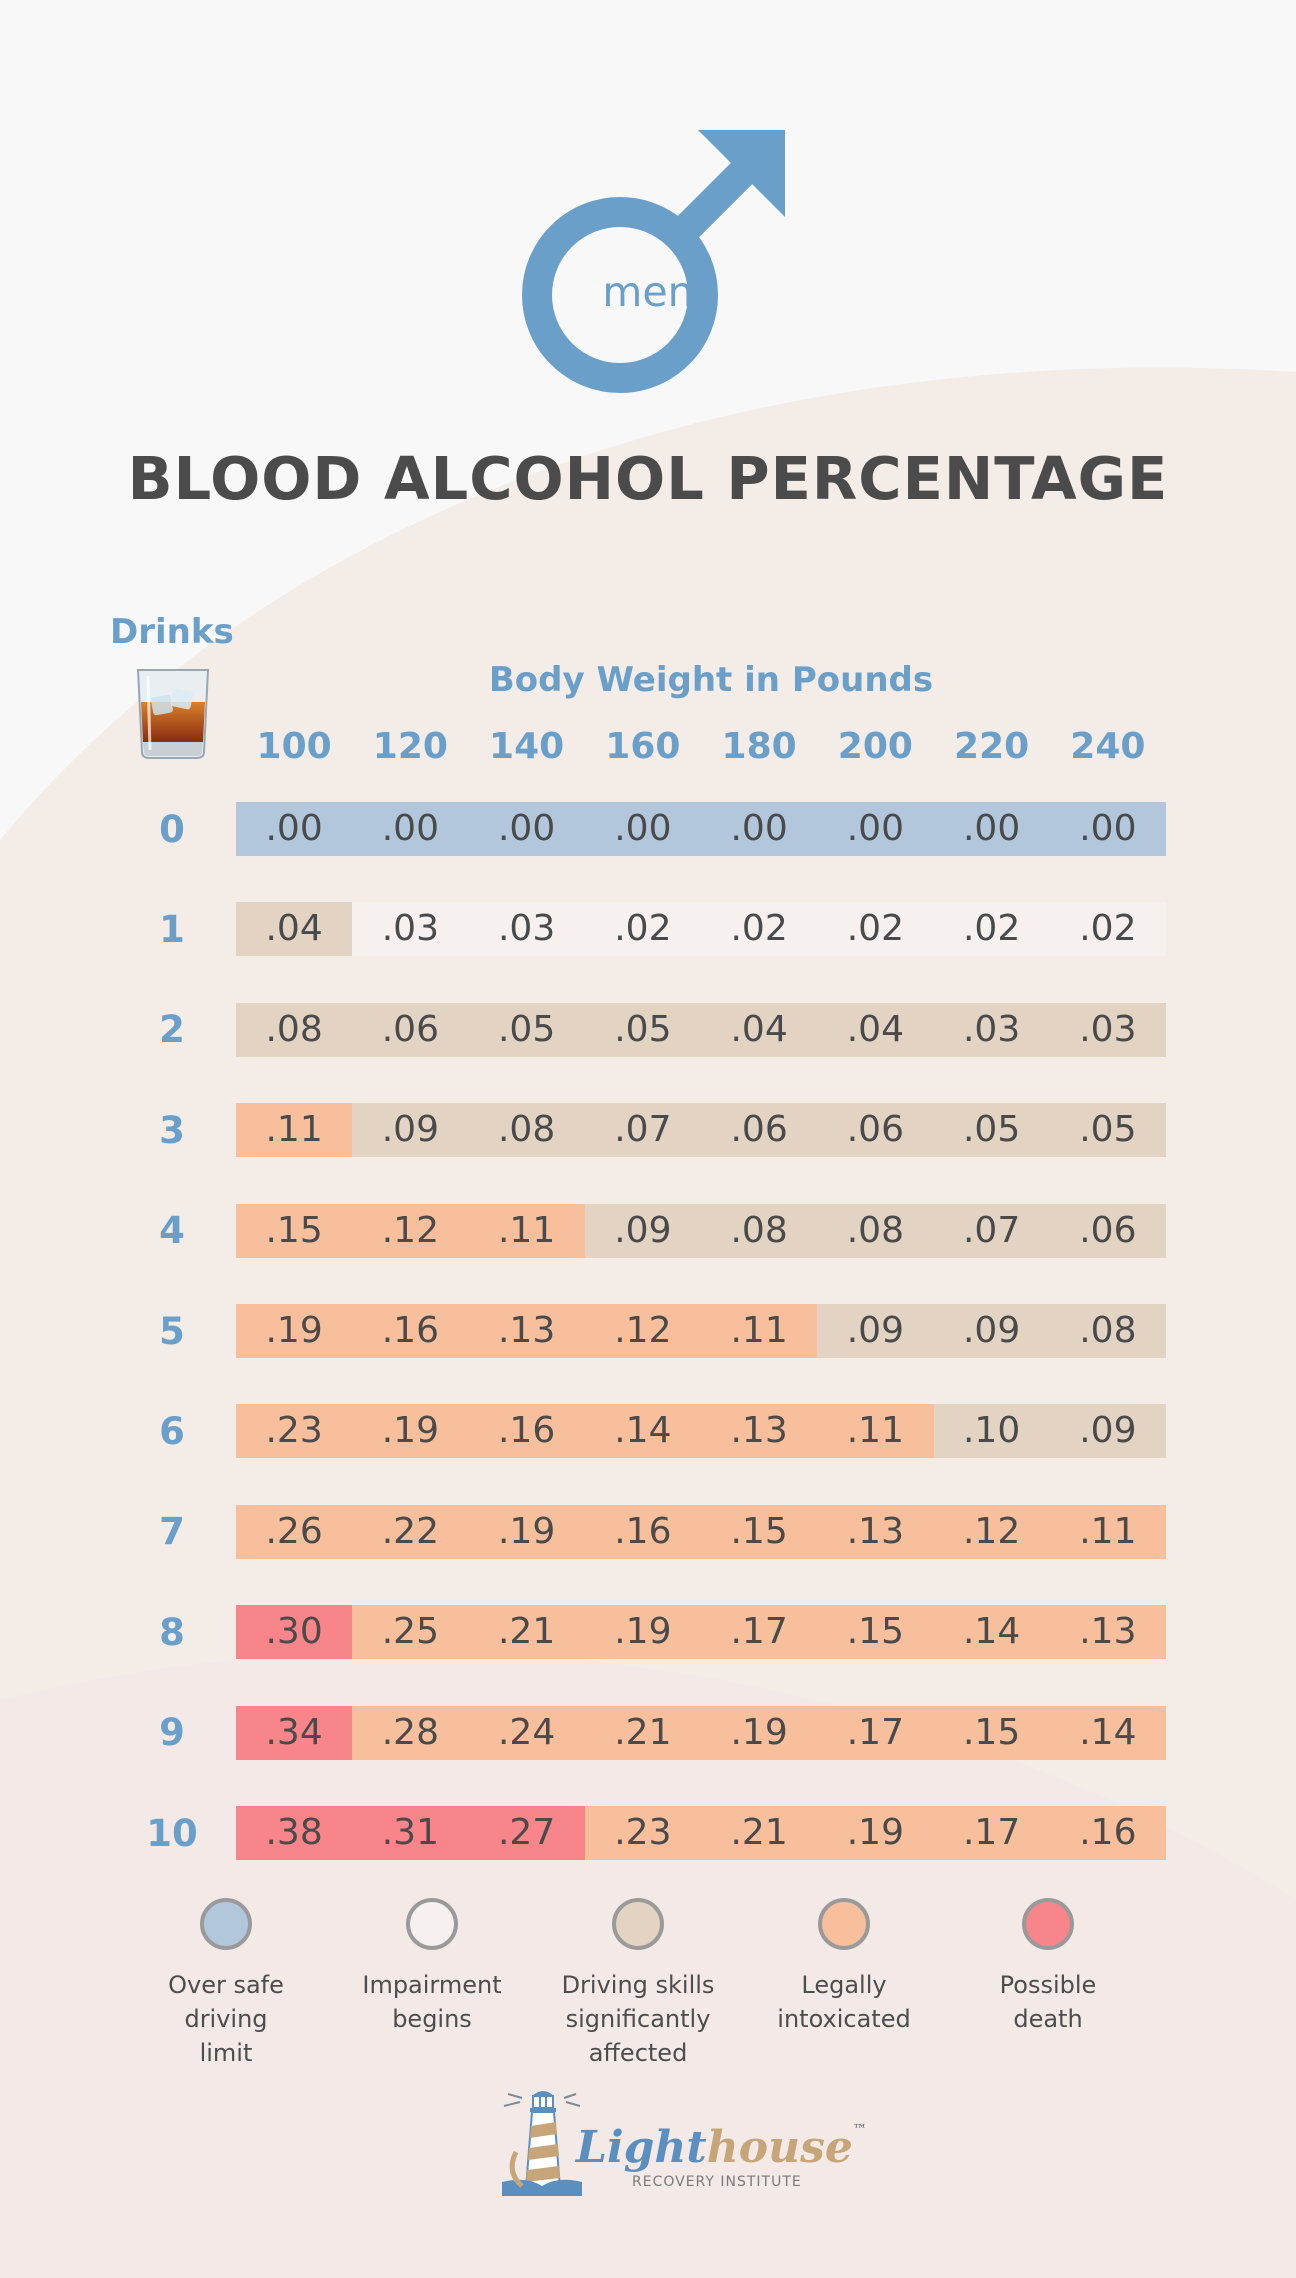 This screenshot has width=1296, height=2278. Describe the element at coordinates (527, 746) in the screenshot. I see `weight-header-cell: 140` at that location.